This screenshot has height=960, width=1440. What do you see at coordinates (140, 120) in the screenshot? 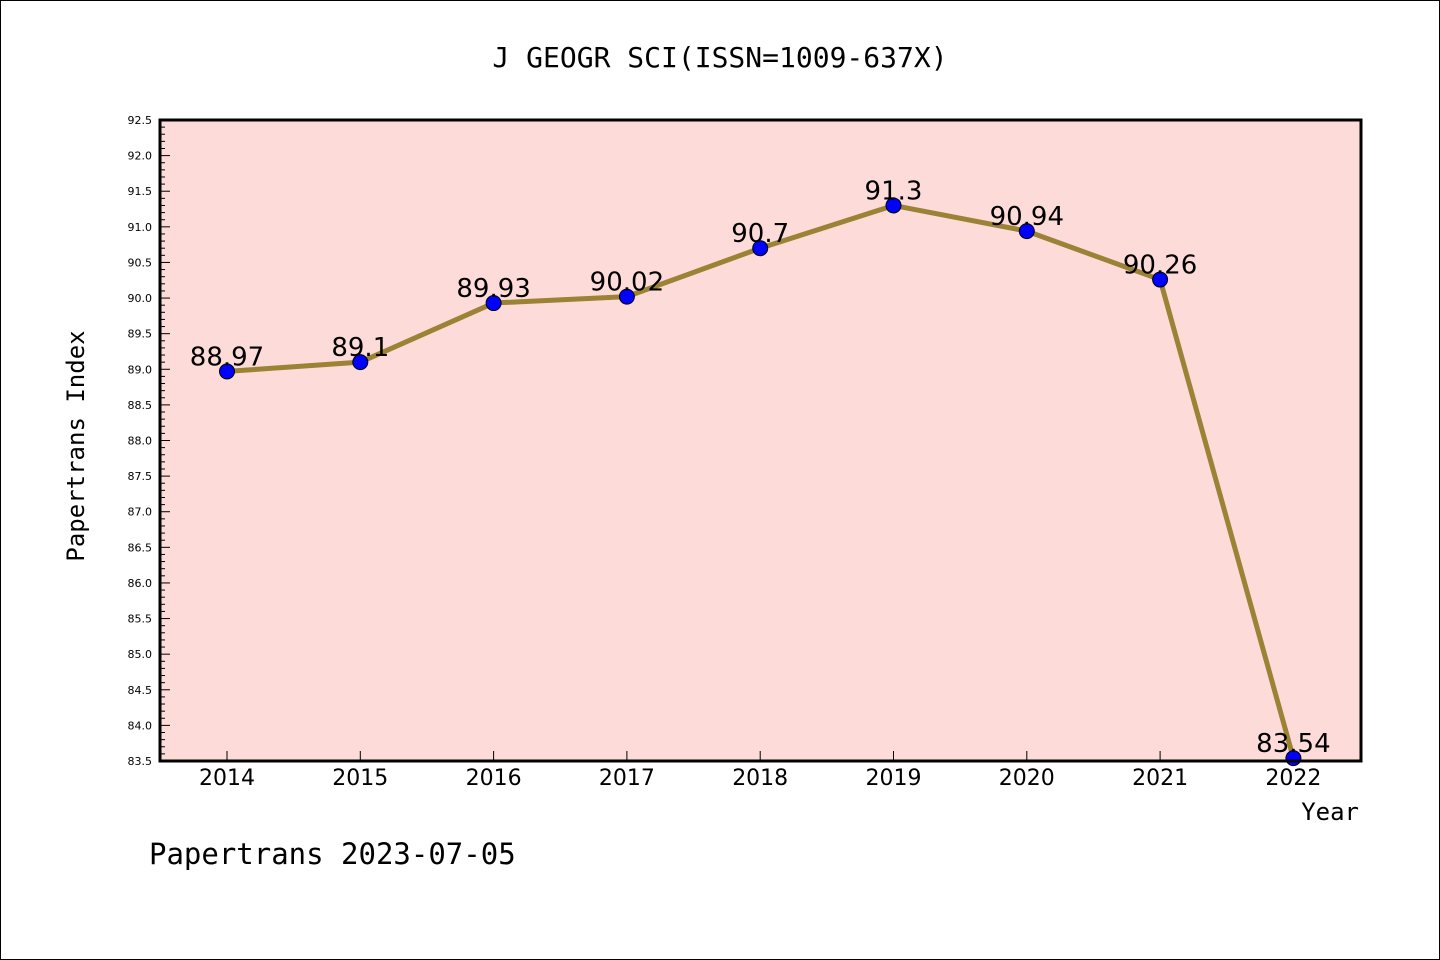
I see `y-tick-label: 92.5` at bounding box center [140, 120].